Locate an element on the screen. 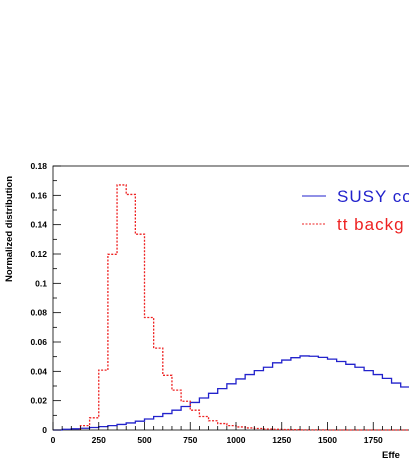  x-tick-label: 1000 is located at coordinates (236, 440).